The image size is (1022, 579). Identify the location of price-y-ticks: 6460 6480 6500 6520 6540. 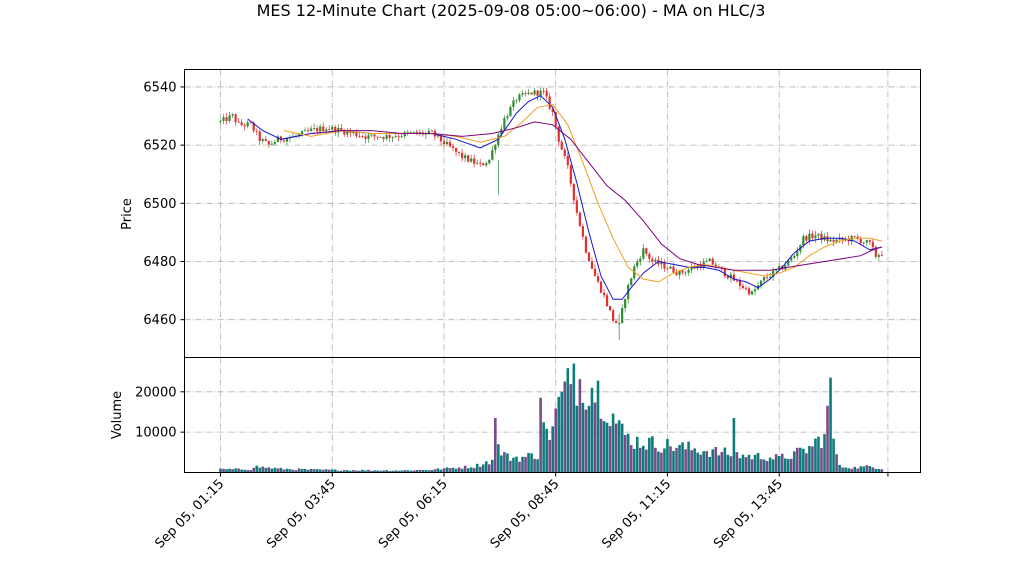
(164, 204).